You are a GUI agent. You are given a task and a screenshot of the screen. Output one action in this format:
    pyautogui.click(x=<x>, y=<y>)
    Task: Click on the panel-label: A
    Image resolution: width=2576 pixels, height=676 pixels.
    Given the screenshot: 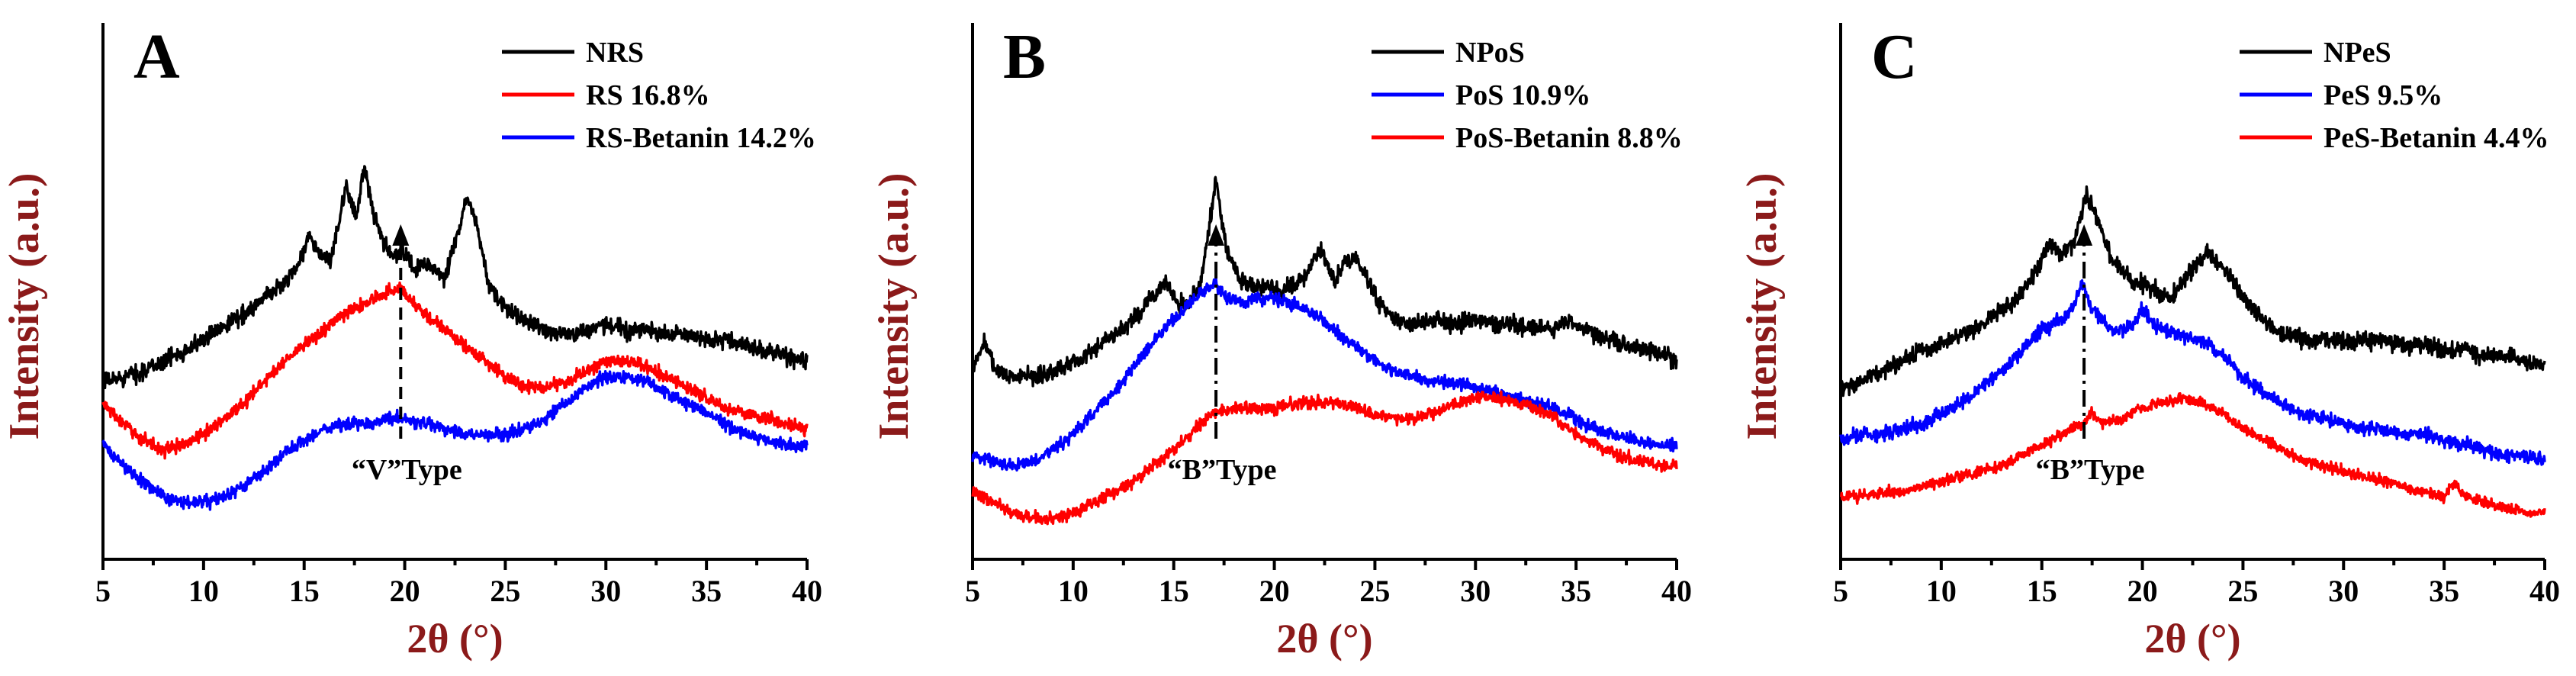 What is the action you would take?
    pyautogui.click(x=156, y=56)
    